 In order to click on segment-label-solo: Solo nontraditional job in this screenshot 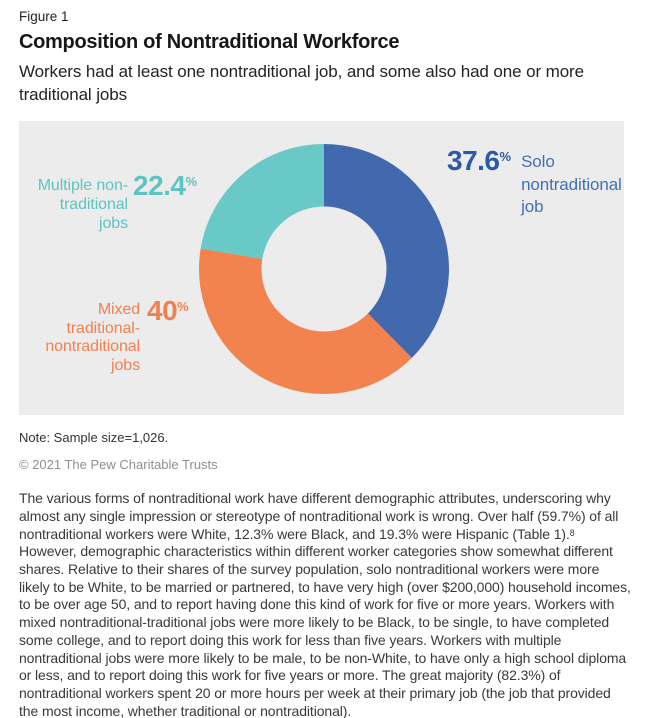, I will do `click(571, 184)`.